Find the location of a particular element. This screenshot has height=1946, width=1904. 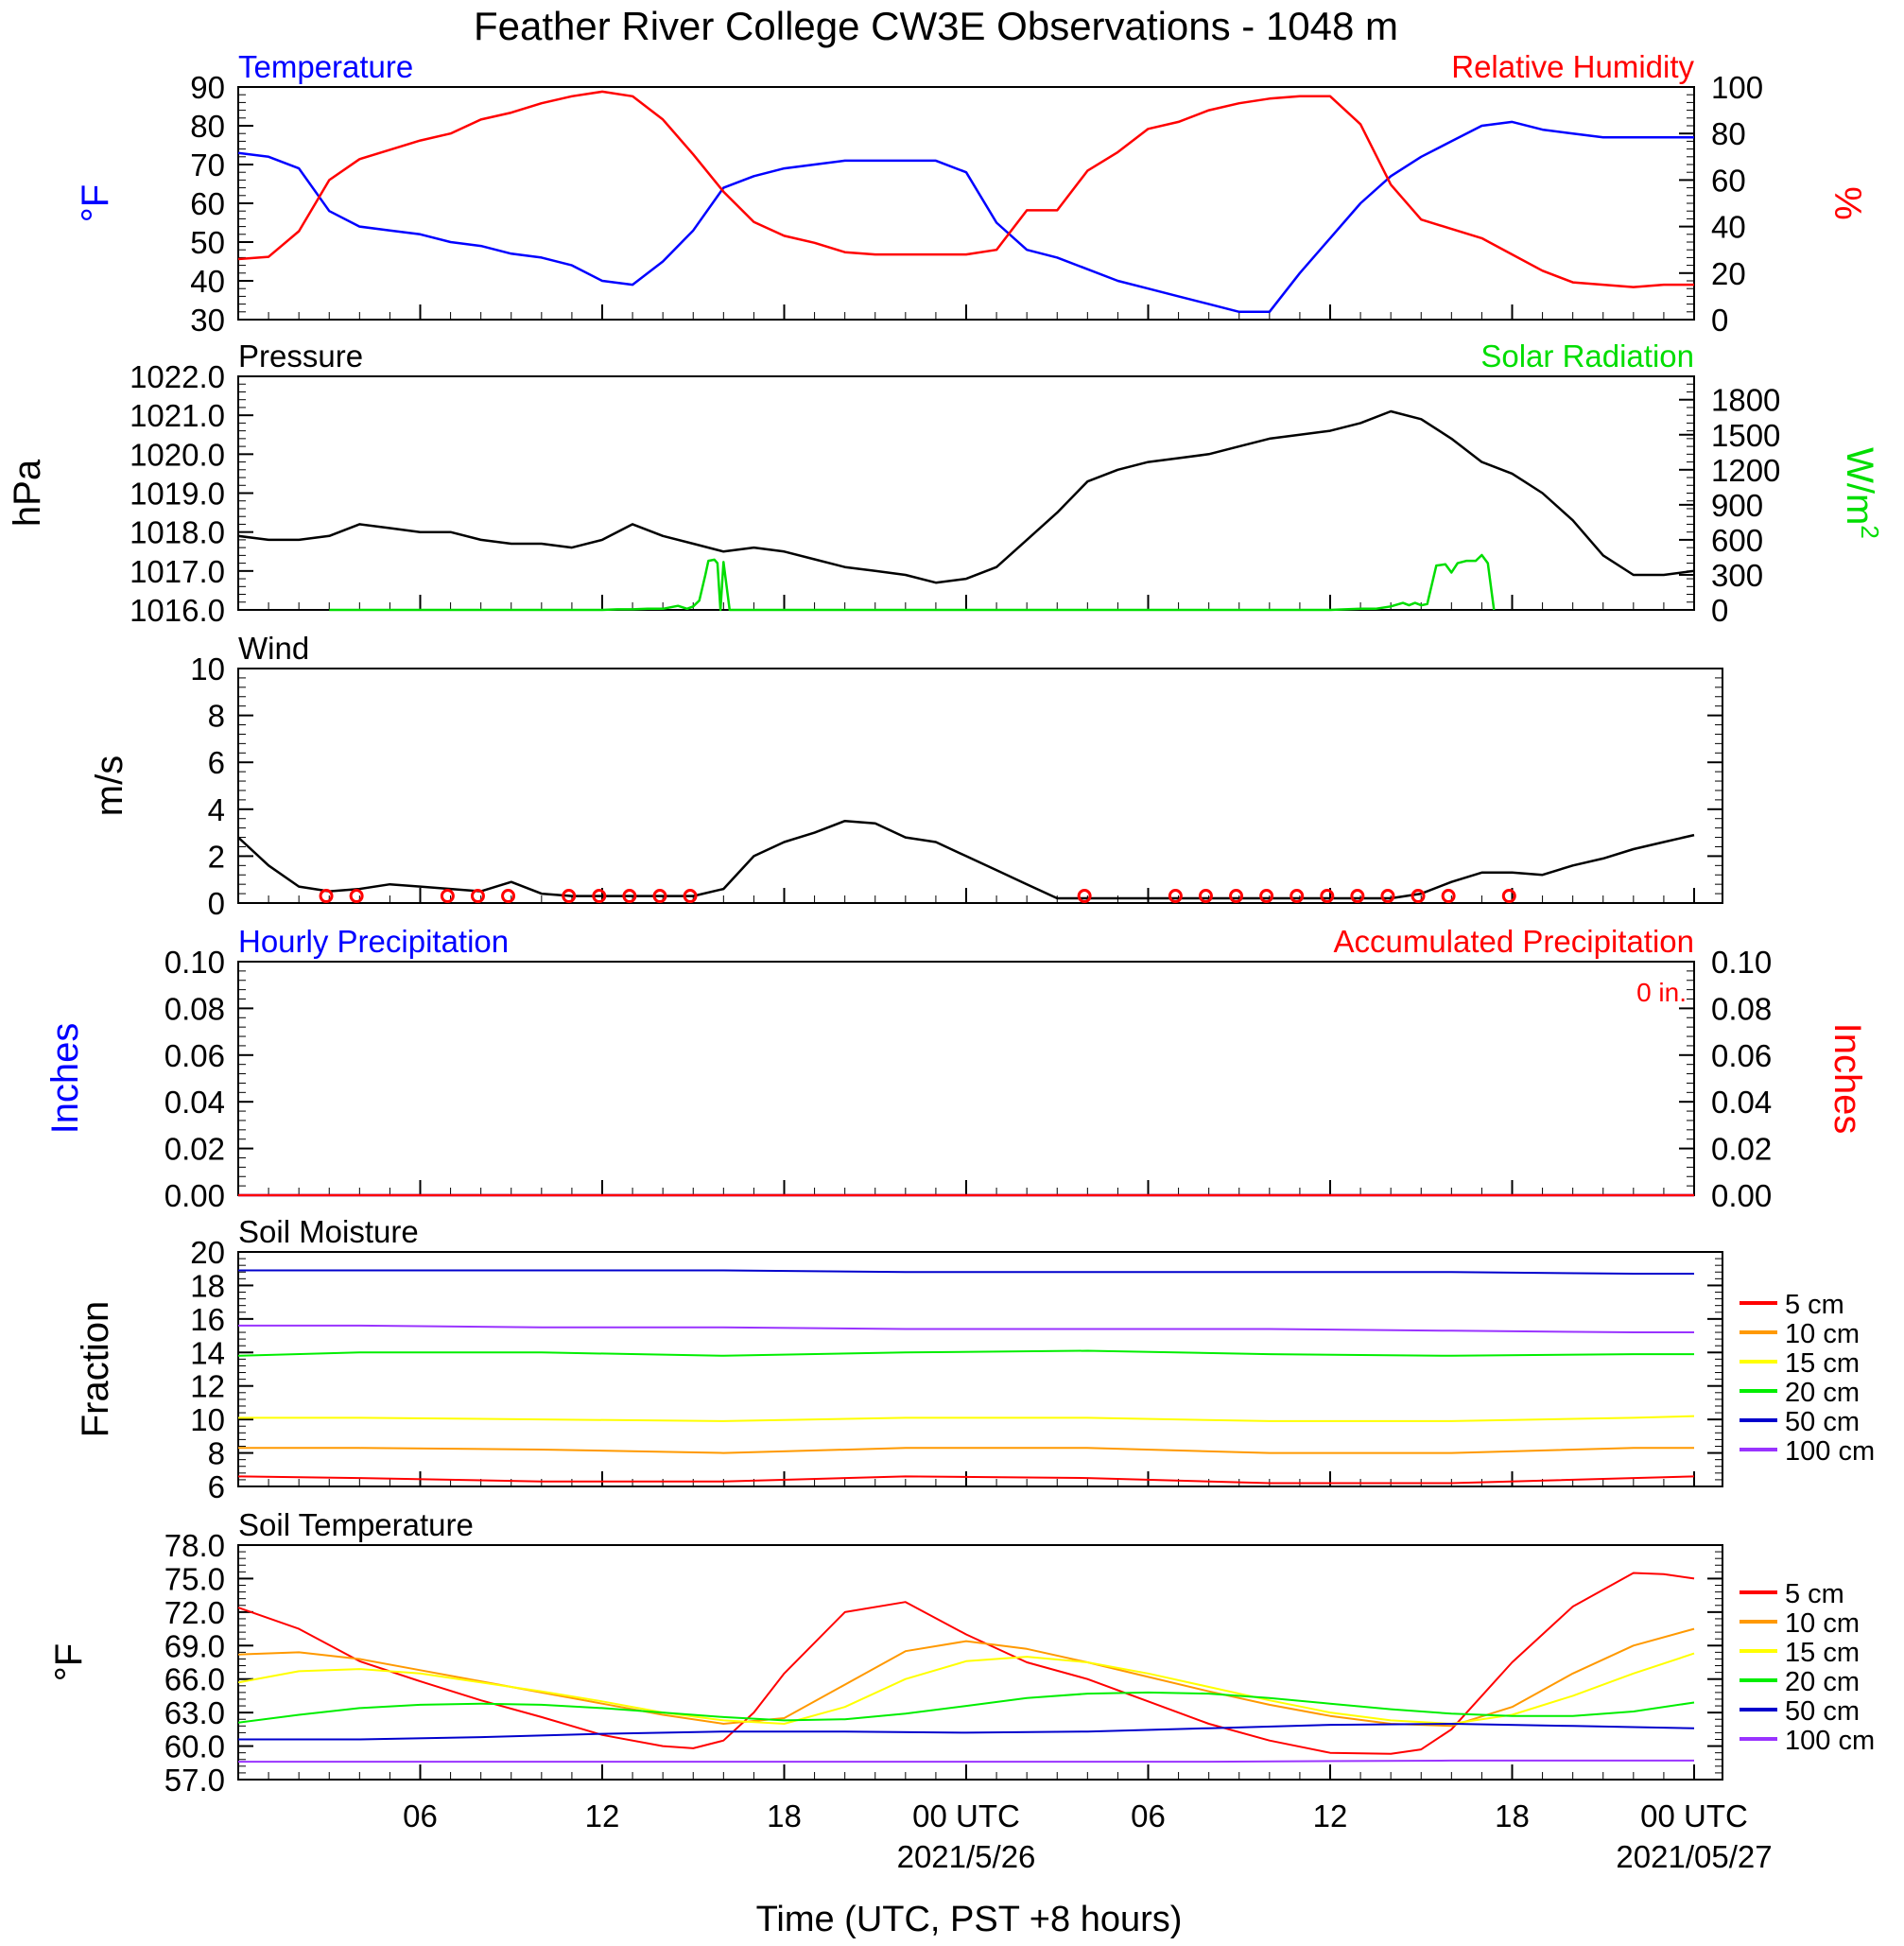

panel-title-left: Soil Moisture is located at coordinates (328, 1232).